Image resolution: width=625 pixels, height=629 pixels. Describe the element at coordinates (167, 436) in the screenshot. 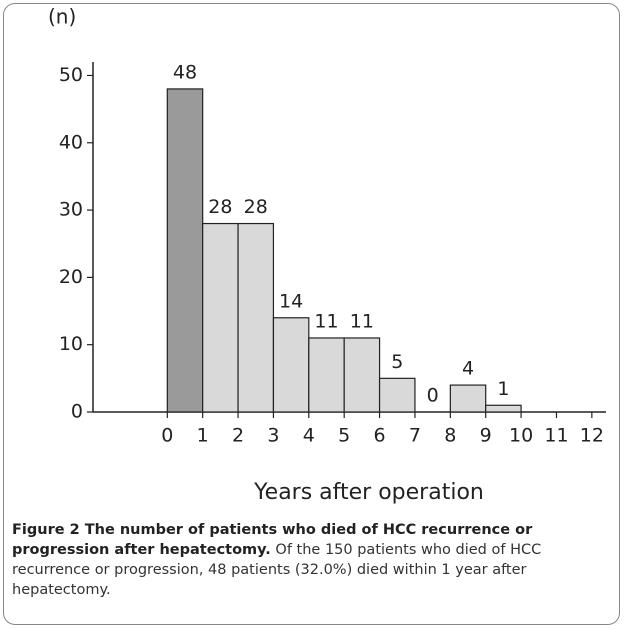

I see `x-tick-label: 0` at that location.